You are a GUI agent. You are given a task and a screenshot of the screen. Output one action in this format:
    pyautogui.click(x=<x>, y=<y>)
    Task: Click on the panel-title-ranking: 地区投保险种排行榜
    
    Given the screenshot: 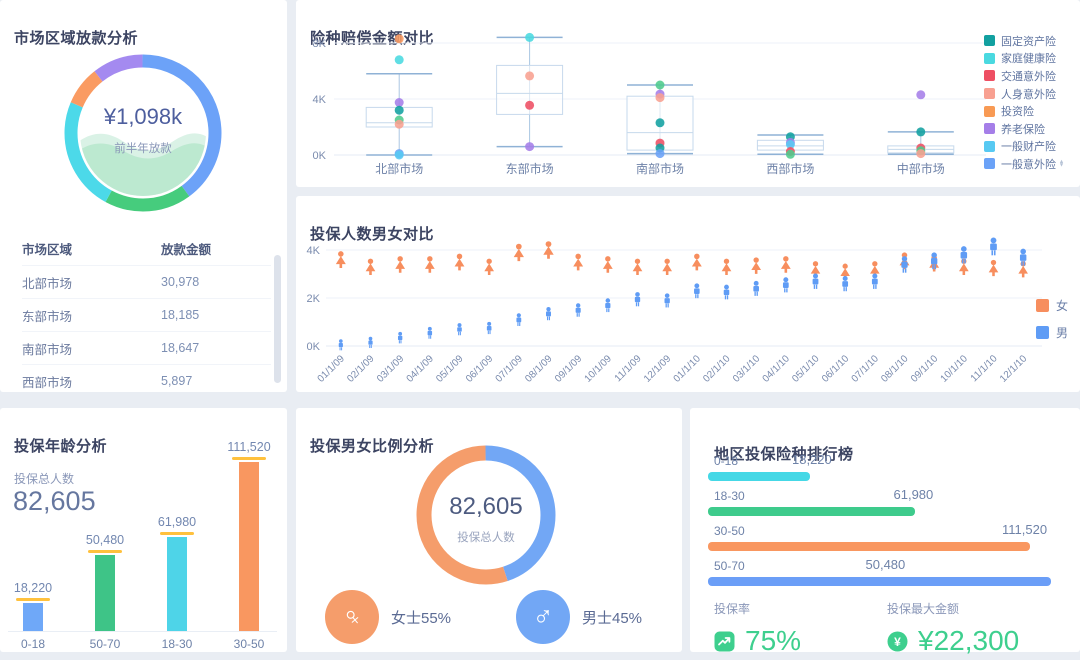 What is the action you would take?
    pyautogui.click(x=784, y=454)
    